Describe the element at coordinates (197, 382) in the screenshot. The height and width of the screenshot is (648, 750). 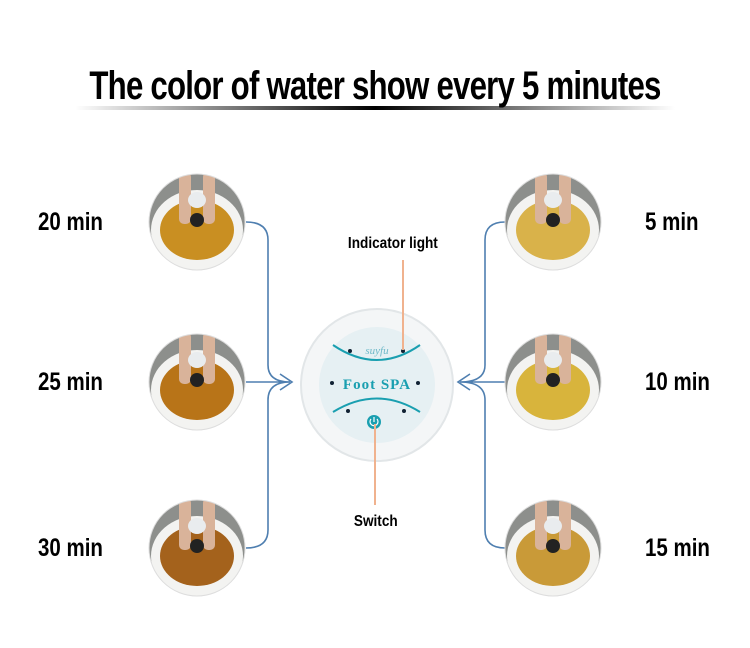
I see `basin-photo-25-min` at that location.